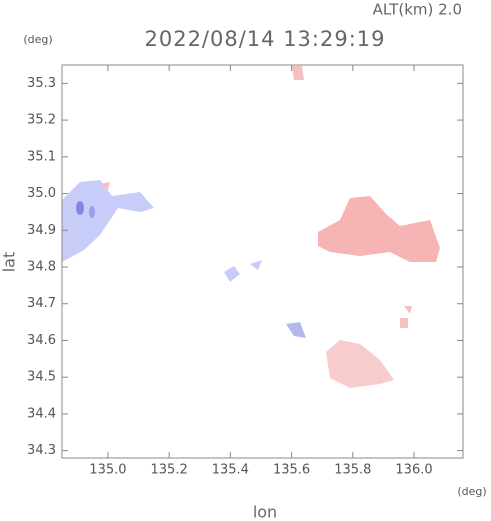 The image size is (491, 521). I want to click on y-tick-label: 34.5, so click(41, 377).